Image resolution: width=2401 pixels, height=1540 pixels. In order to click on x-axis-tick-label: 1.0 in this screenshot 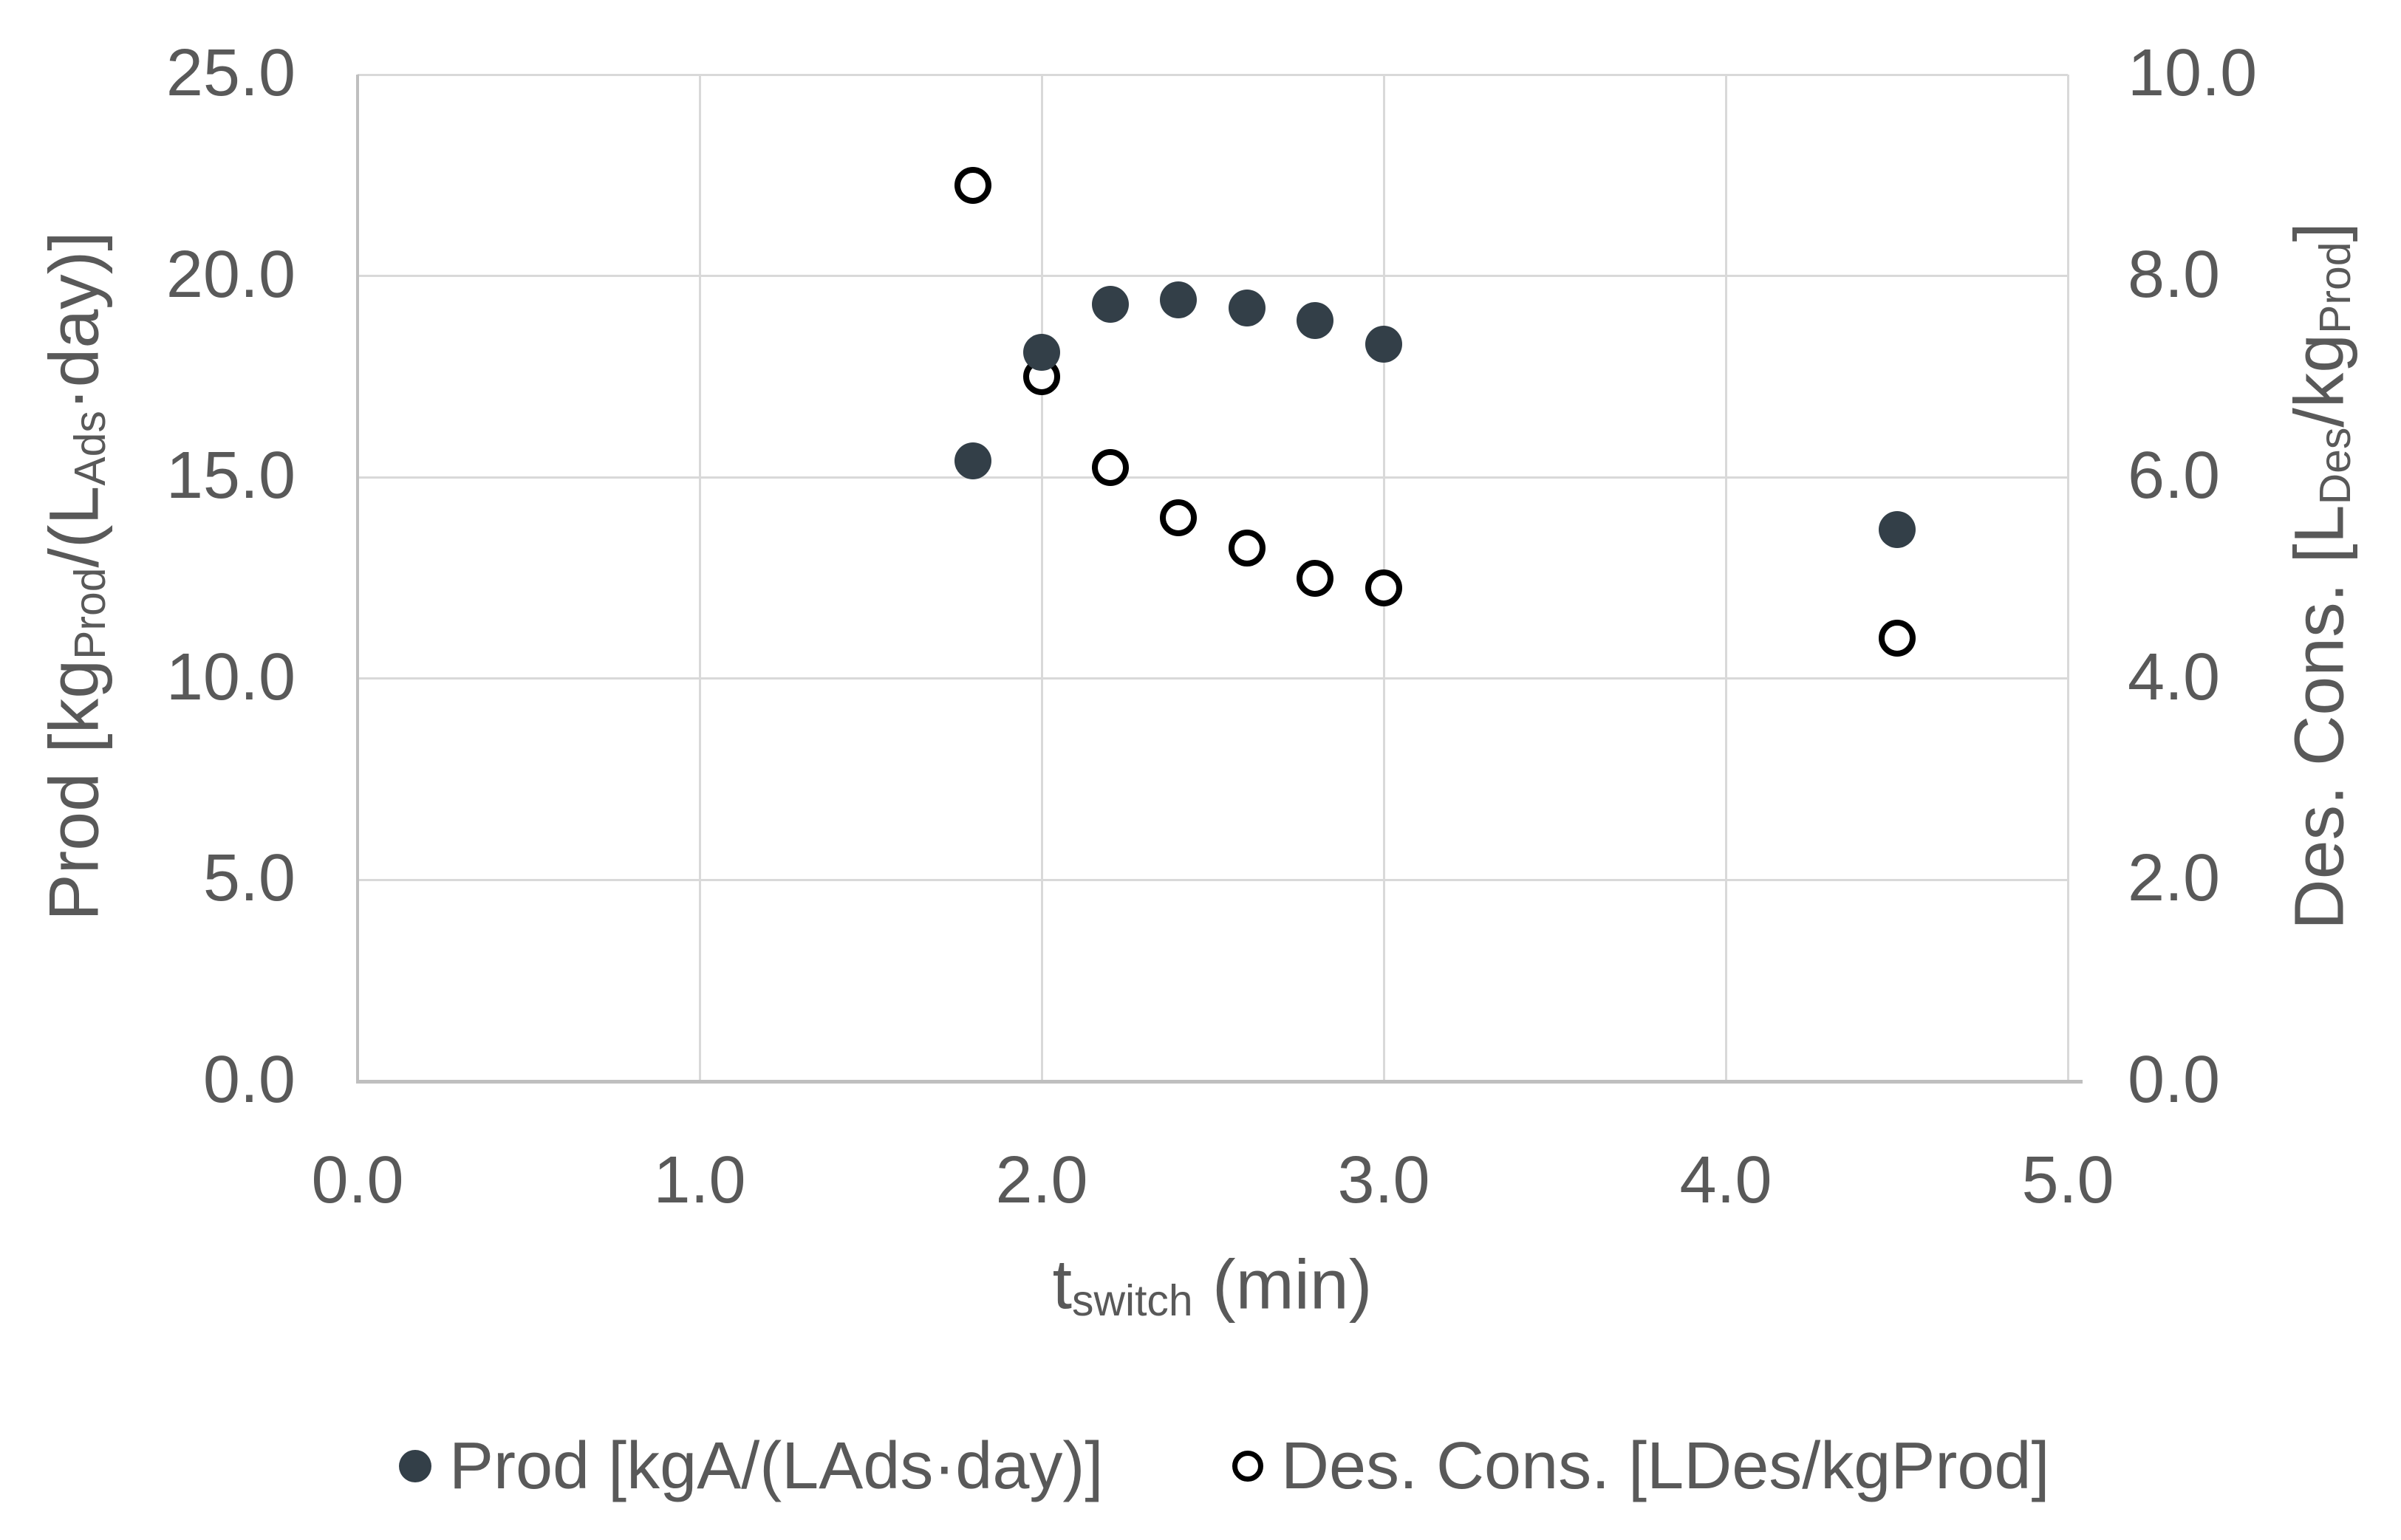, I will do `click(699, 1180)`.